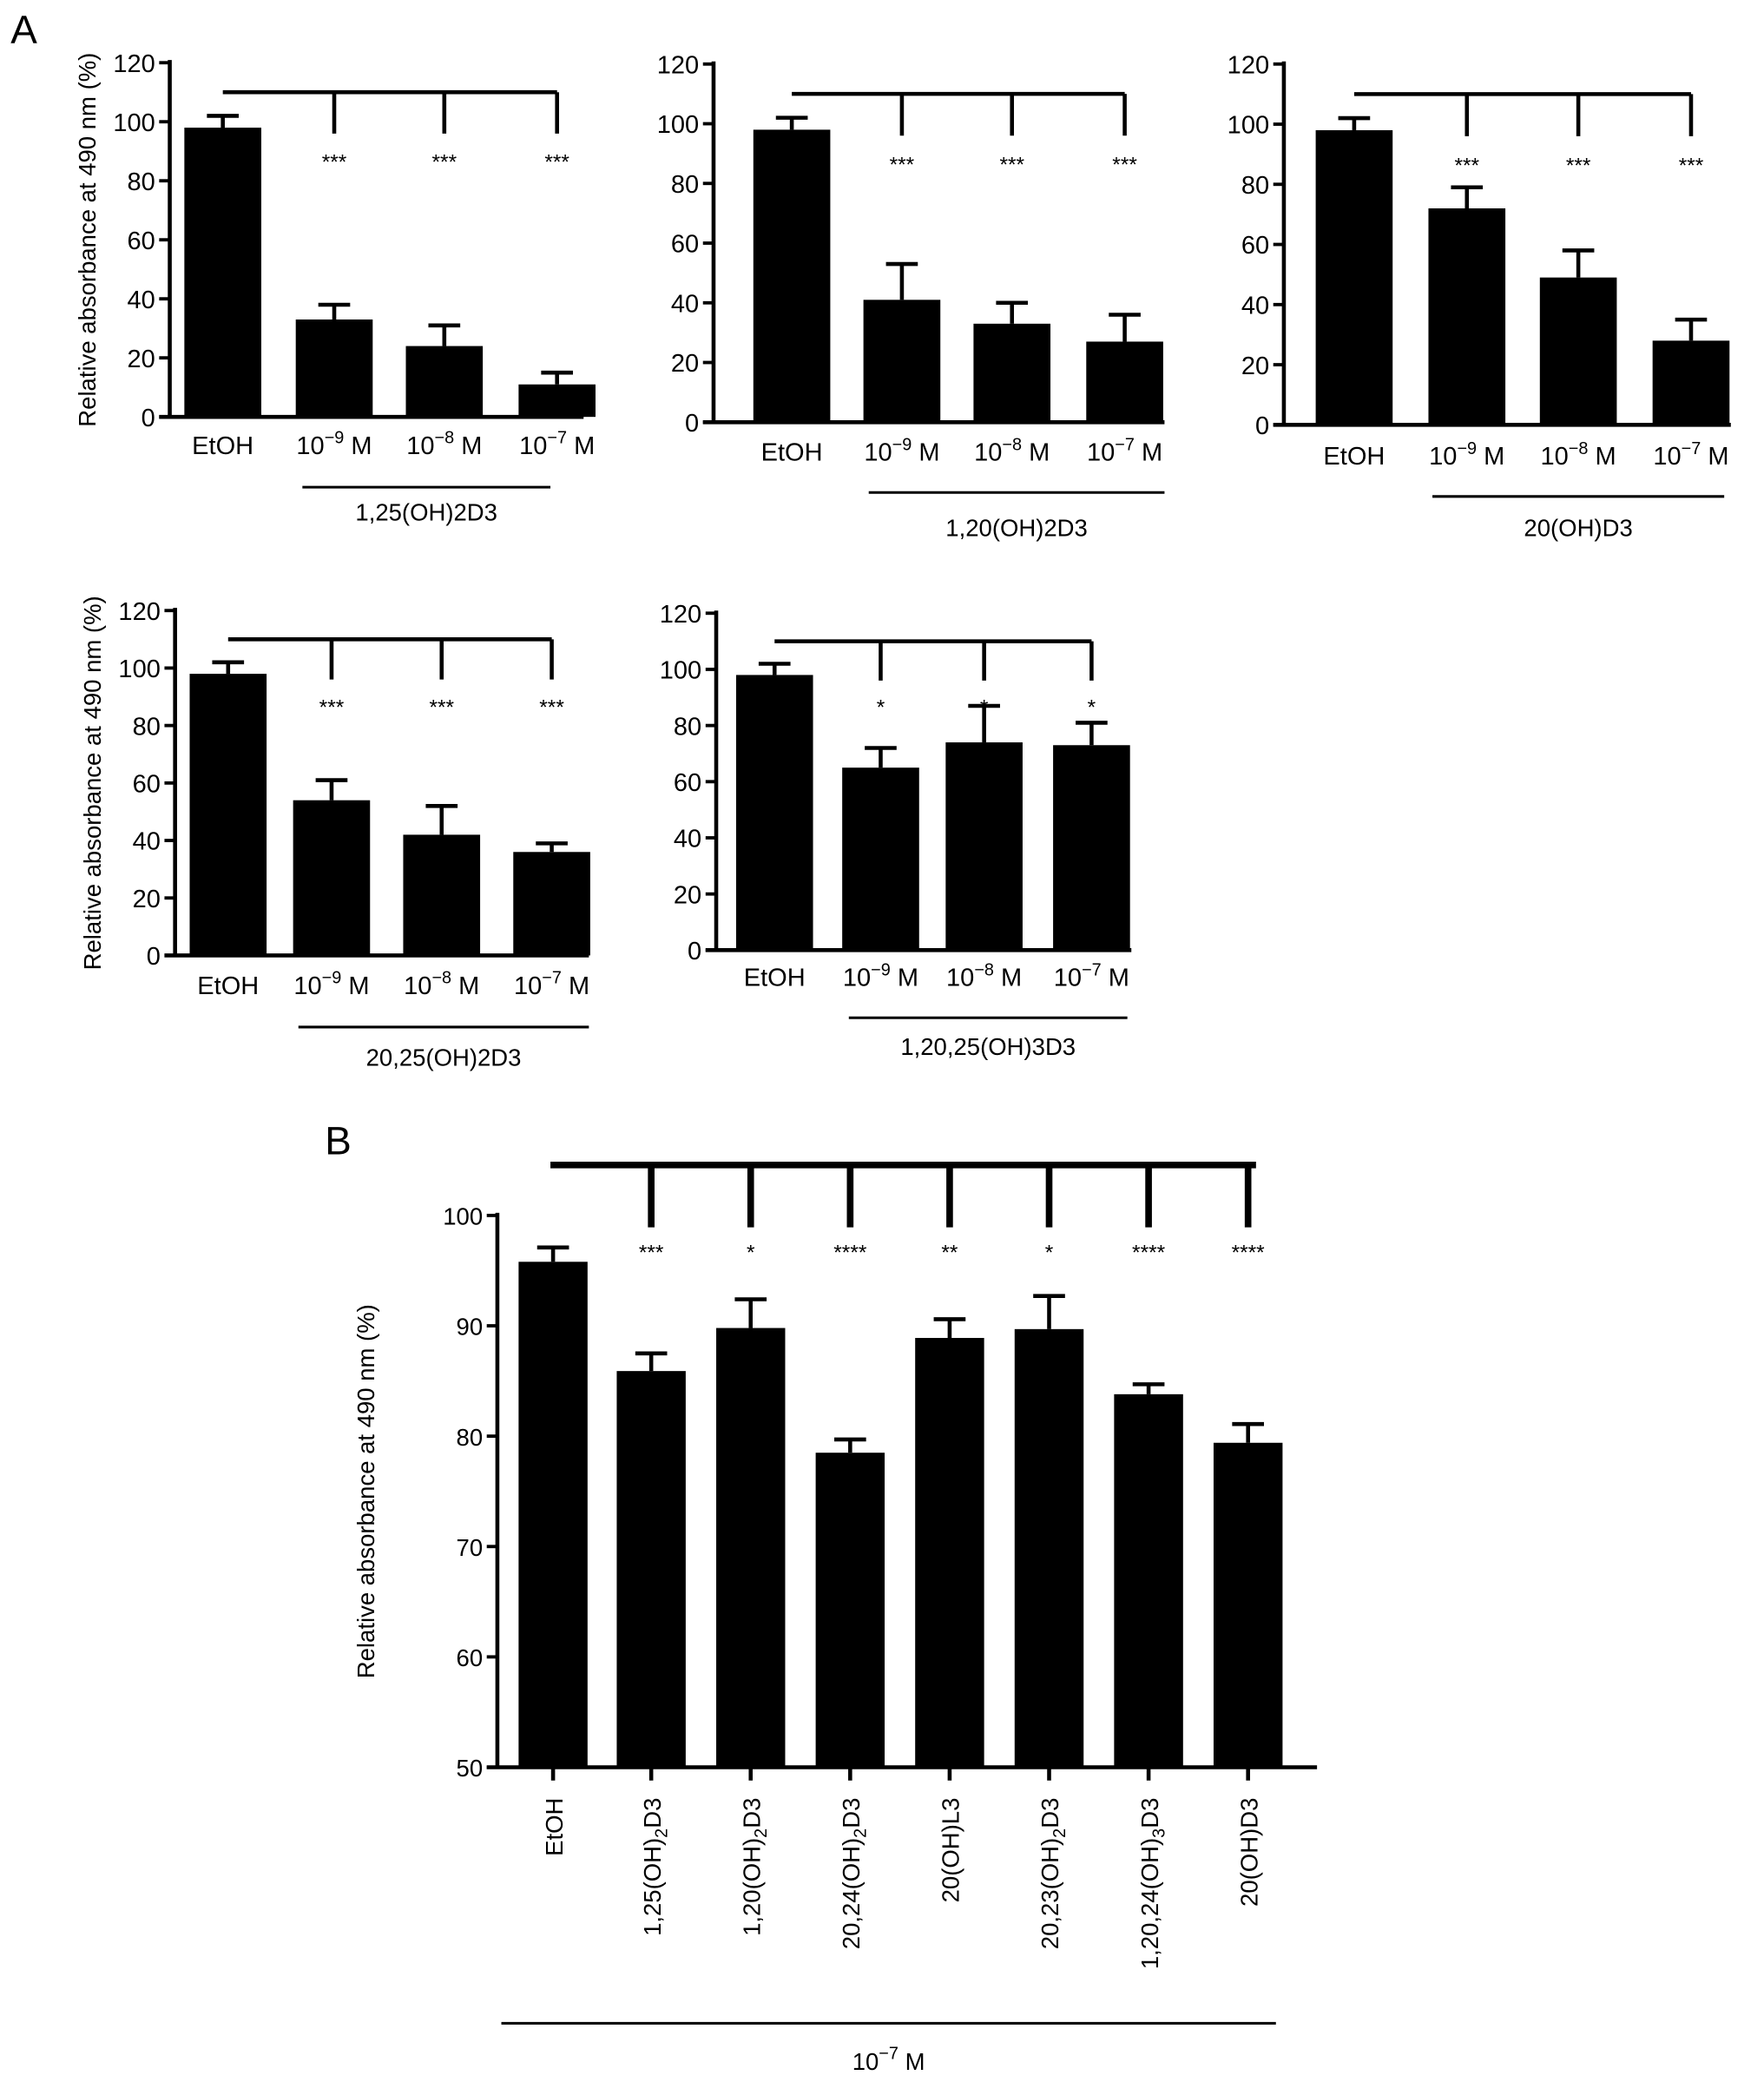  What do you see at coordinates (1125, 444) in the screenshot?
I see `label-exponent: −7` at bounding box center [1125, 444].